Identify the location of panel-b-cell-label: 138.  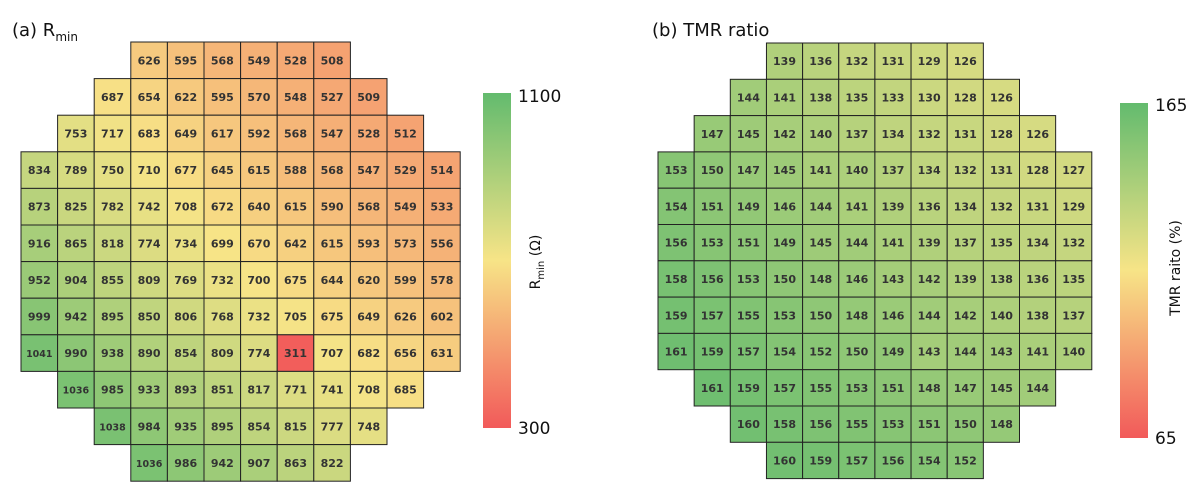
(820, 97).